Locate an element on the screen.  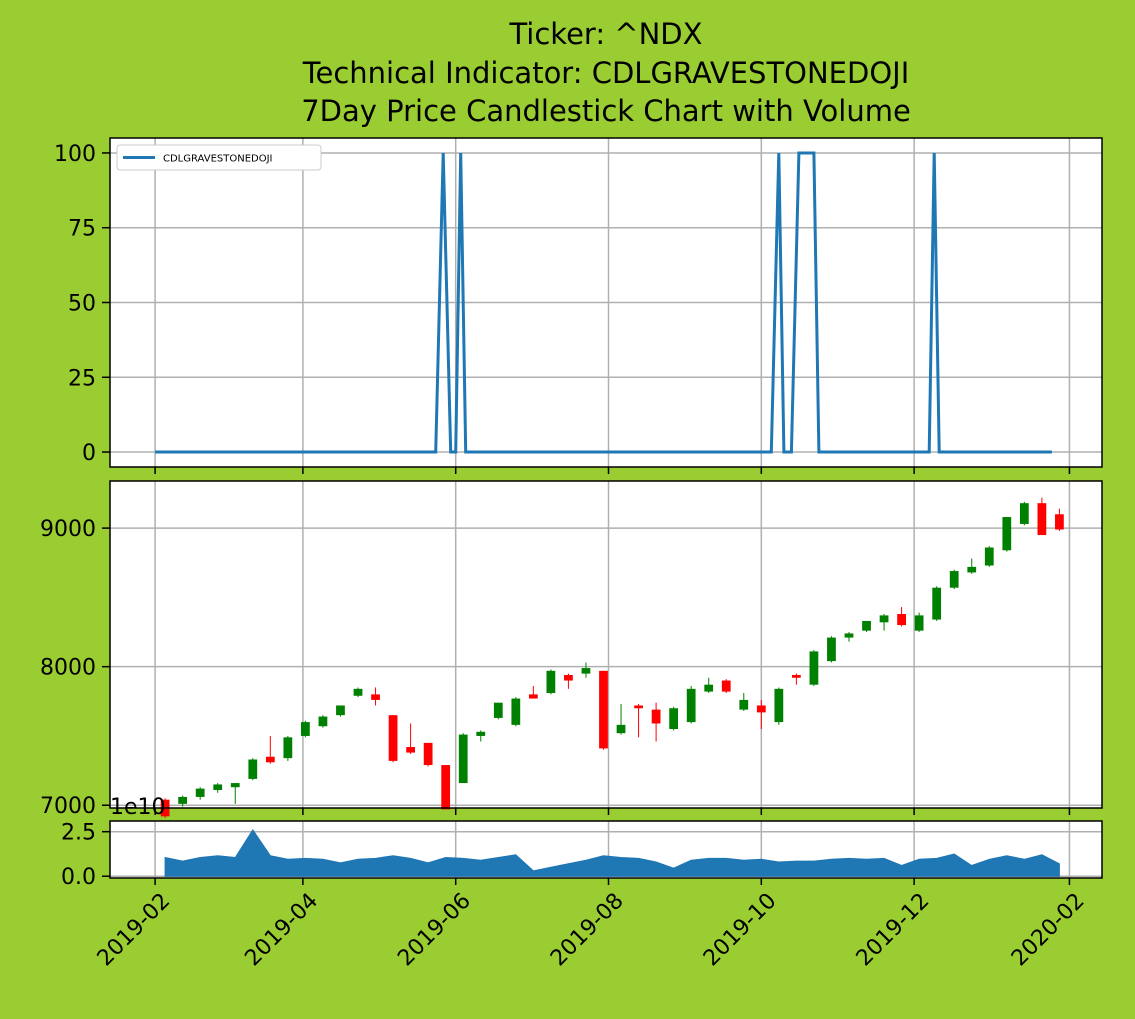
indicator-legend: CDLGRAVESTONEDOJI is located at coordinates (219, 157).